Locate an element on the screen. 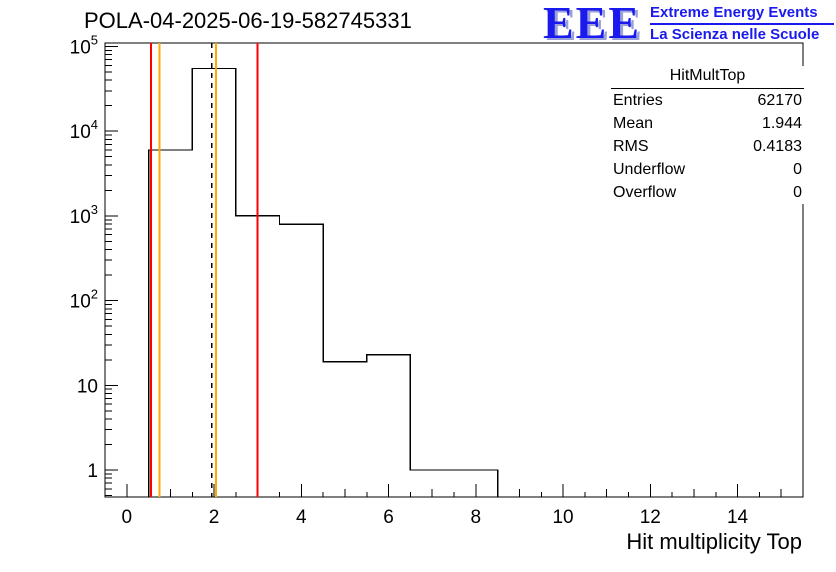 This screenshot has height=572, width=836. x-tick-label: 10 is located at coordinates (562, 517).